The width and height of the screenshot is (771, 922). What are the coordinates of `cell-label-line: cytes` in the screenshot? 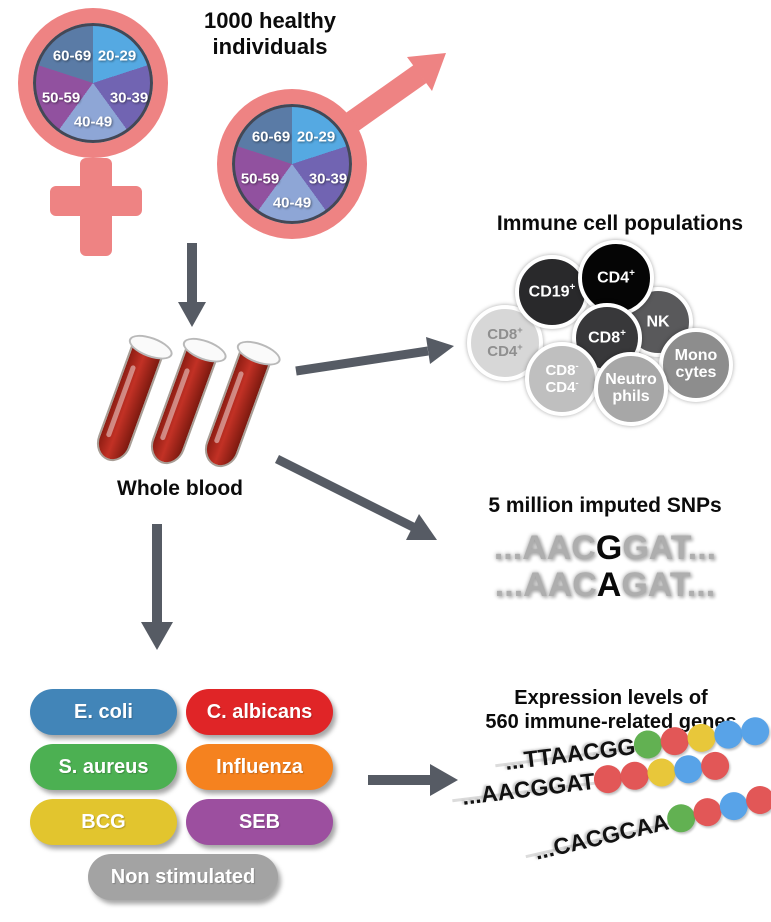 It's located at (696, 372).